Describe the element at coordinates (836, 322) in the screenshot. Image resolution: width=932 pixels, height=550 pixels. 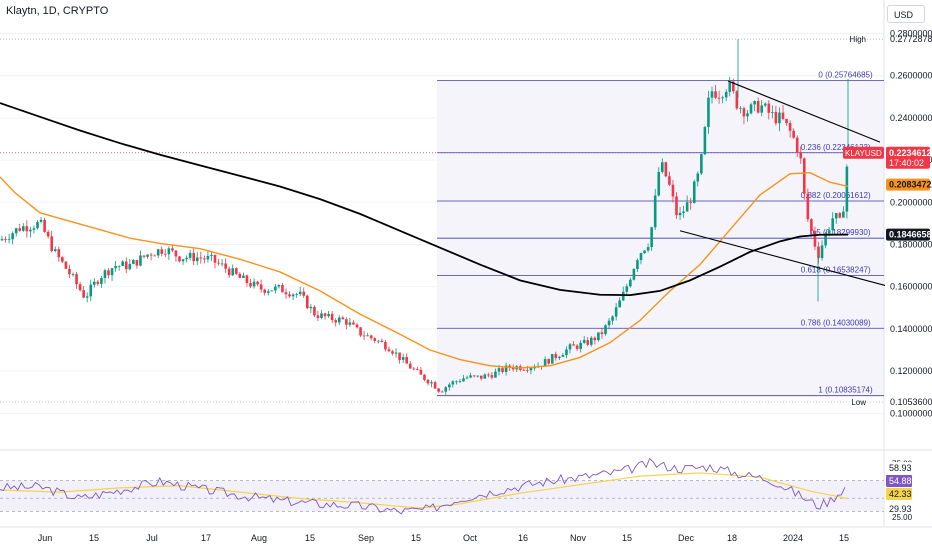
I see `fib-level-label: 0.786 (0.14030089)` at that location.